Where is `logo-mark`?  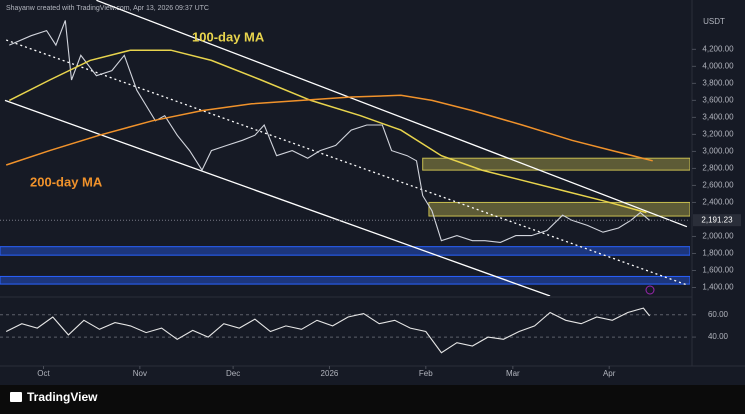 logo-mark is located at coordinates (16, 397).